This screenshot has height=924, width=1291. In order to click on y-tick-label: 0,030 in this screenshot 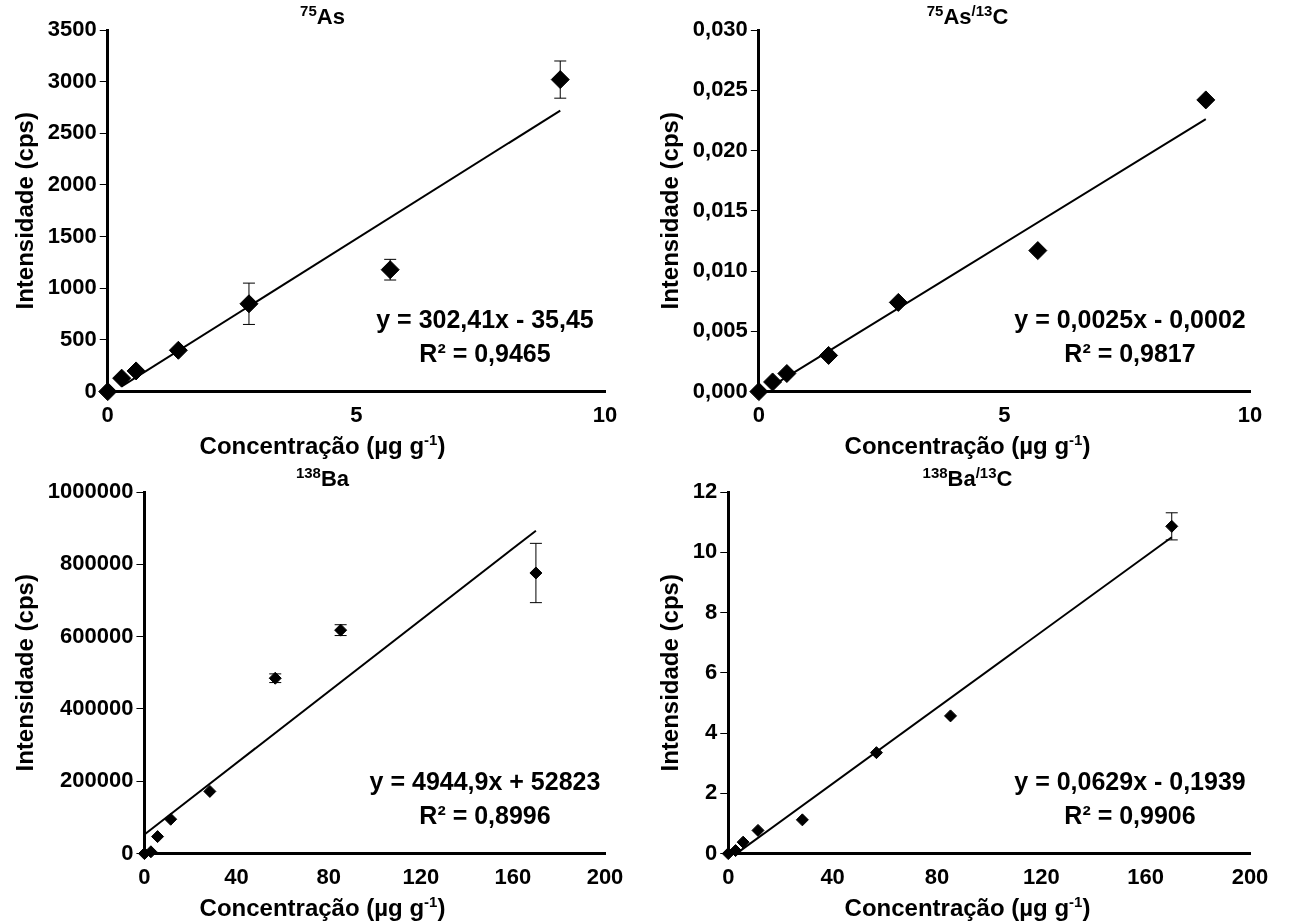, I will do `click(720, 29)`.